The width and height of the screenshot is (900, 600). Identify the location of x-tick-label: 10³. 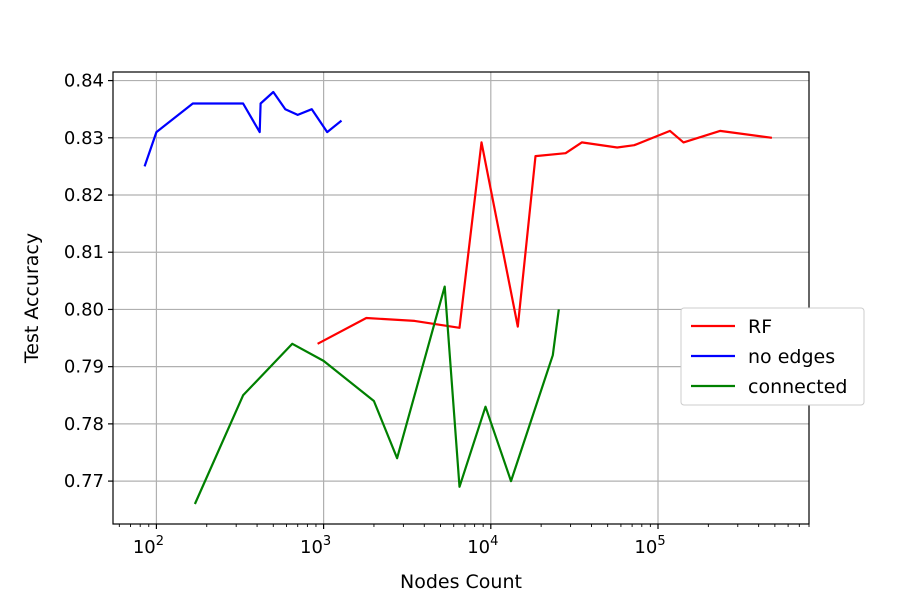
(315, 546).